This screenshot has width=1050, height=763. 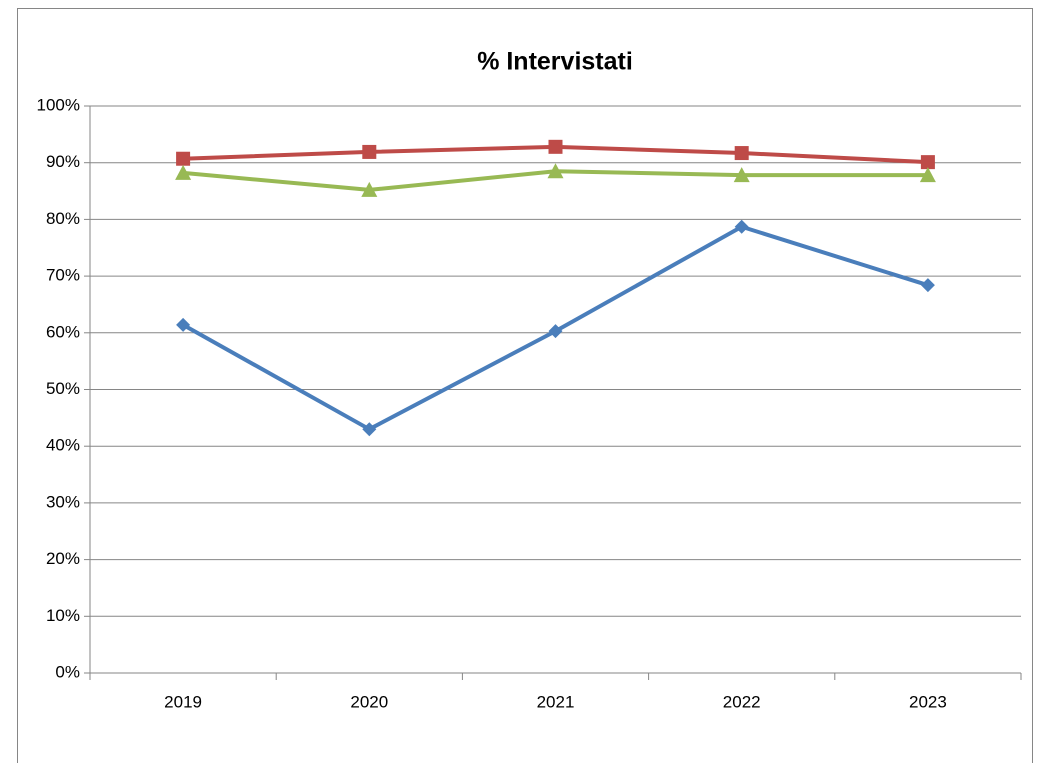 What do you see at coordinates (63, 558) in the screenshot?
I see `y-tick-label: 20%` at bounding box center [63, 558].